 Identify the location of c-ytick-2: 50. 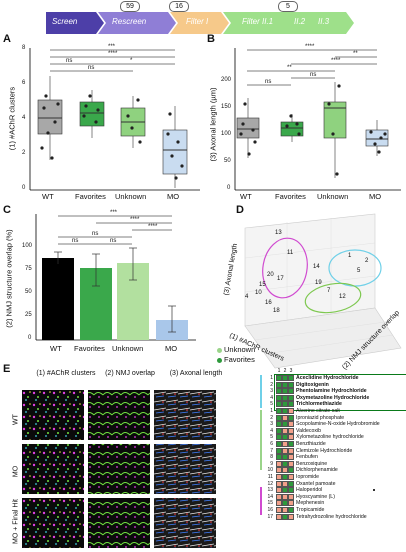
(28, 292).